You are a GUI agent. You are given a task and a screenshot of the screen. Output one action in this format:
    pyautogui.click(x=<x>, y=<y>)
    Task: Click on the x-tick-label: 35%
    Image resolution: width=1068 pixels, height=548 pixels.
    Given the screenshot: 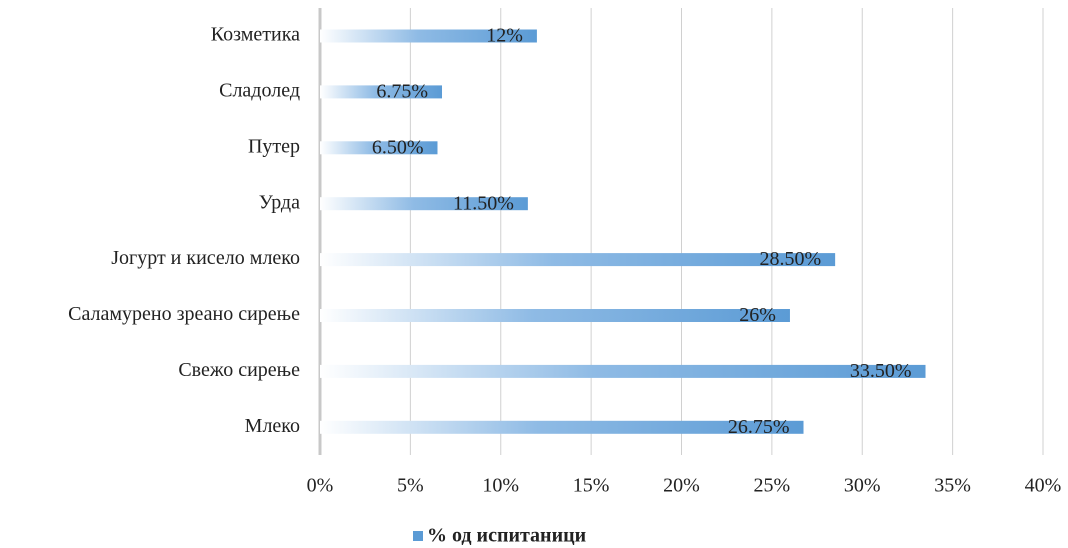 What is the action you would take?
    pyautogui.click(x=952, y=486)
    